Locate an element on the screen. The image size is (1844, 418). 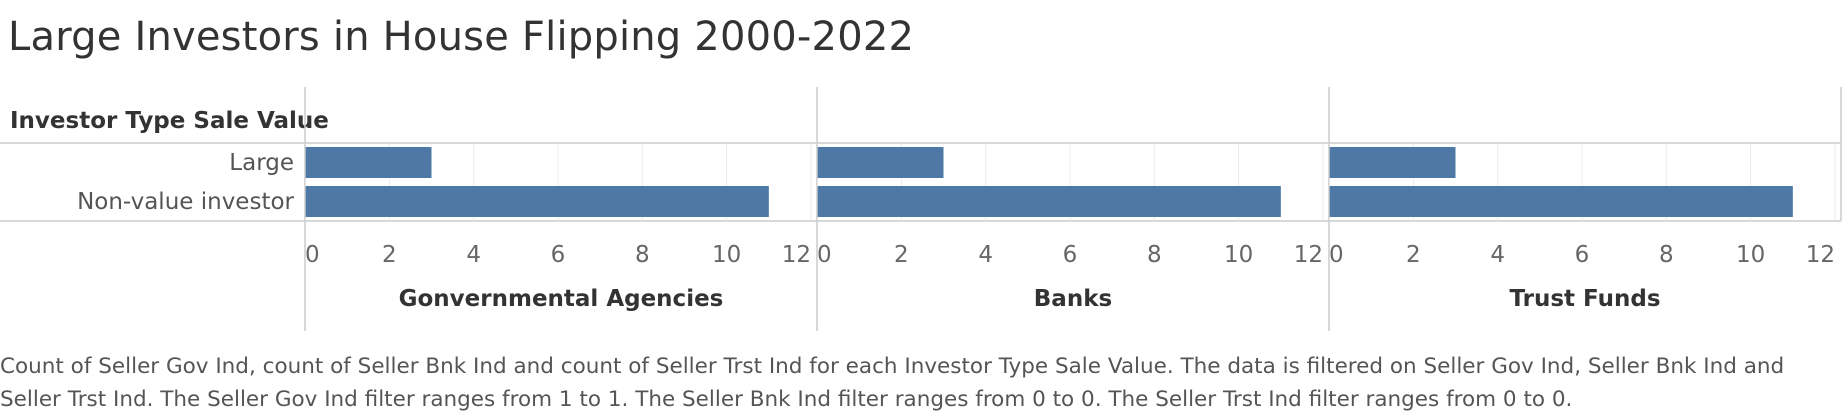
row-label-large: Large is located at coordinates (261, 163).